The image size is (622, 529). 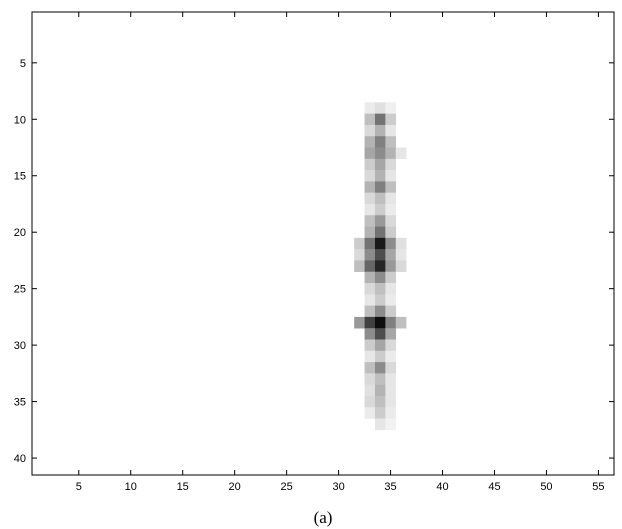 What do you see at coordinates (494, 487) in the screenshot?
I see `x-tick-label: 45` at bounding box center [494, 487].